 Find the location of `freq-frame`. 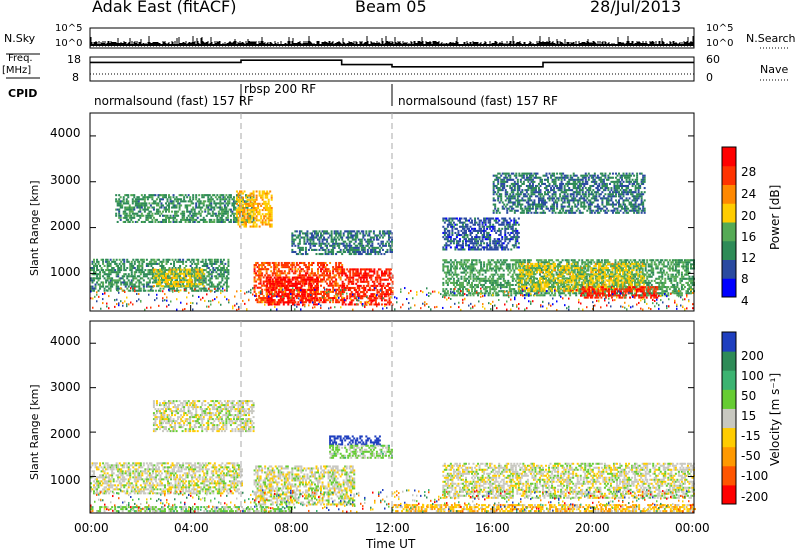

freq-frame is located at coordinates (392, 69).